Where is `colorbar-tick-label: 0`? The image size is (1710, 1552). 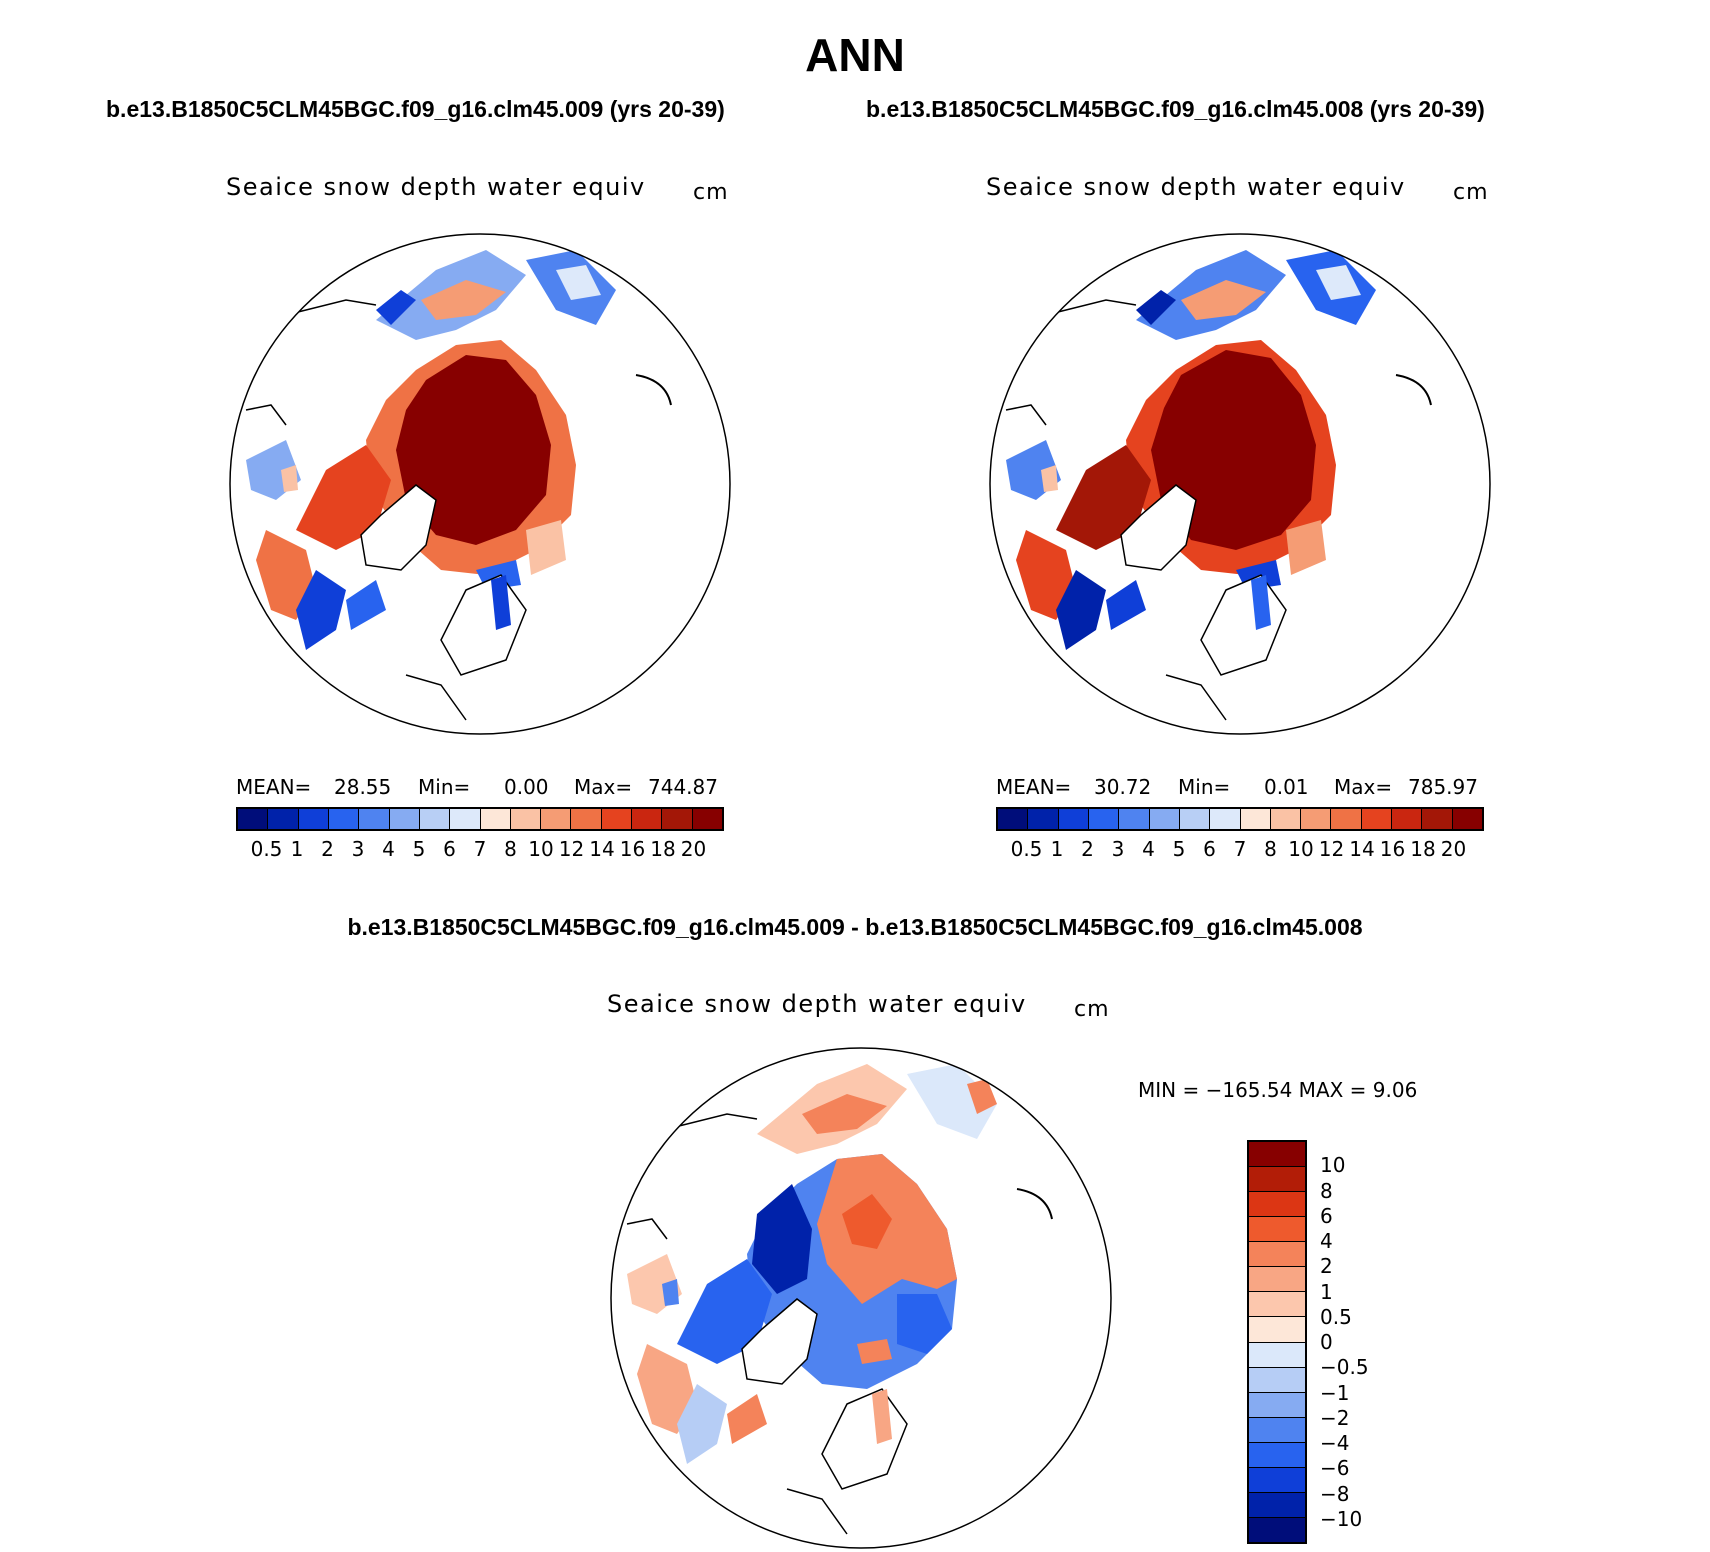
colorbar-tick-label: 0 is located at coordinates (1326, 1342).